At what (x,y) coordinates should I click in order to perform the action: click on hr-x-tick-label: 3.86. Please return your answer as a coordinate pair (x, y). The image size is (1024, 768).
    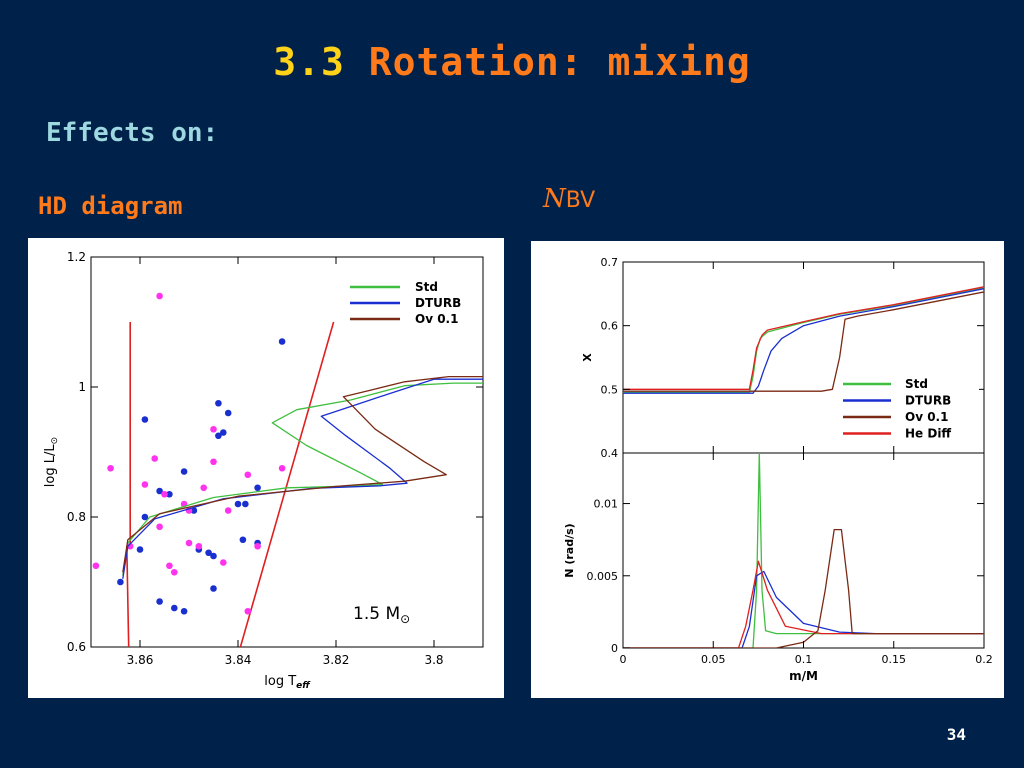
    Looking at the image, I should click on (140, 660).